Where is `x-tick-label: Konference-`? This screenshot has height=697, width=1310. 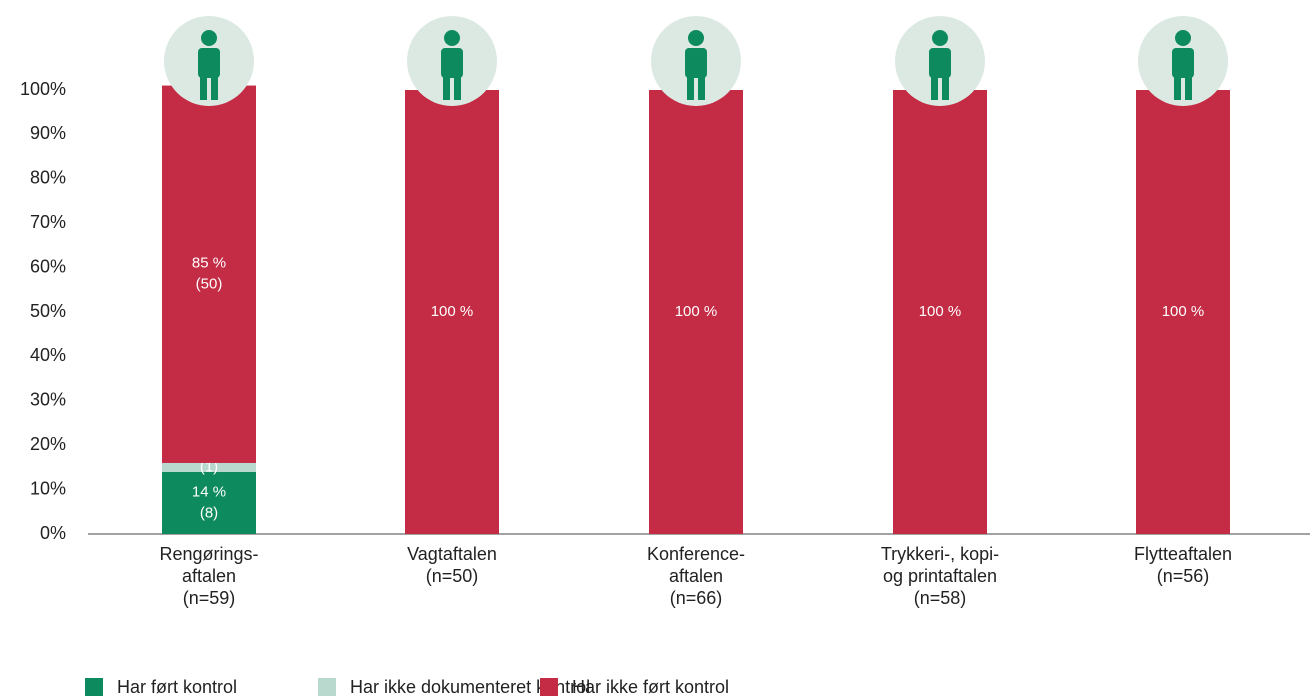 x-tick-label: Konference- is located at coordinates (696, 554).